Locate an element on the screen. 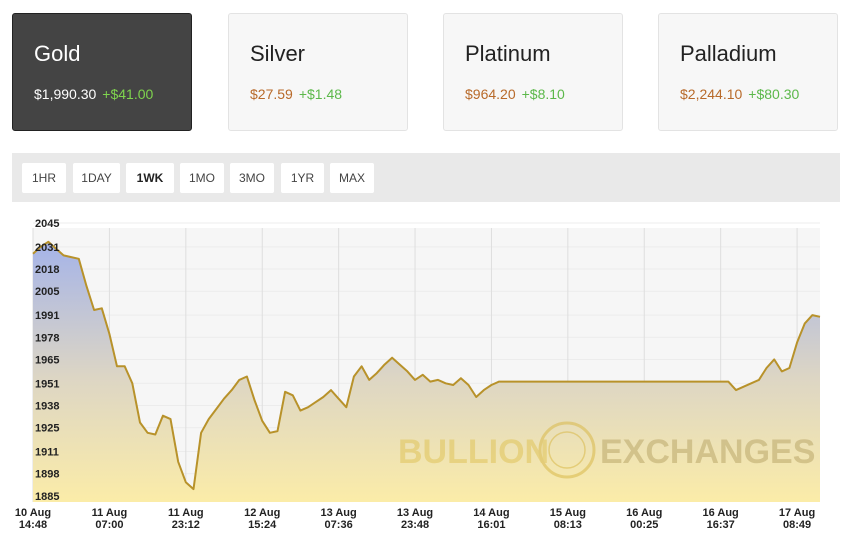 Image resolution: width=853 pixels, height=543 pixels. range-button: 1YR is located at coordinates (302, 178).